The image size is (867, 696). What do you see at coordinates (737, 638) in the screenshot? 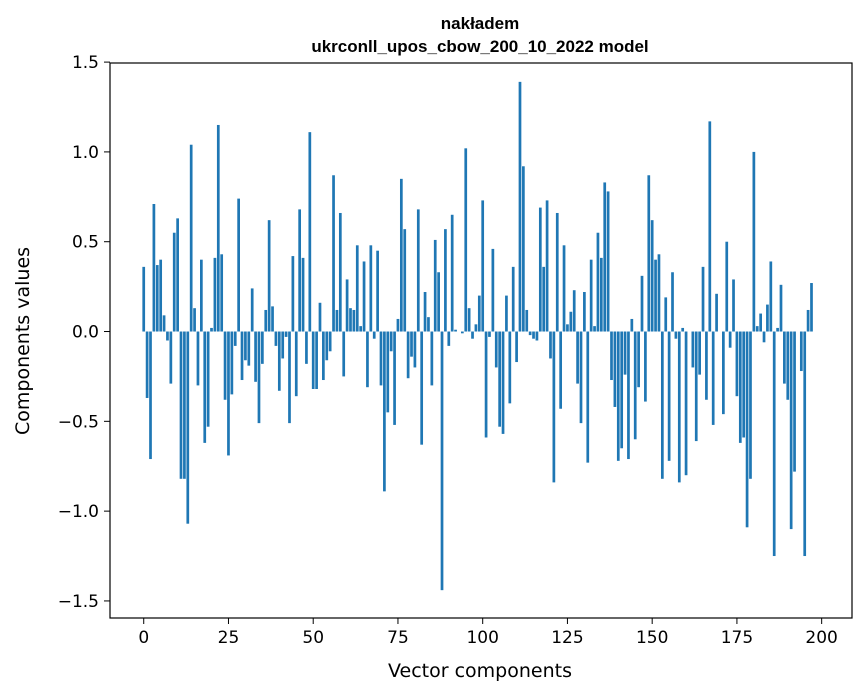
I see `x-tick-label: 175` at bounding box center [737, 638].